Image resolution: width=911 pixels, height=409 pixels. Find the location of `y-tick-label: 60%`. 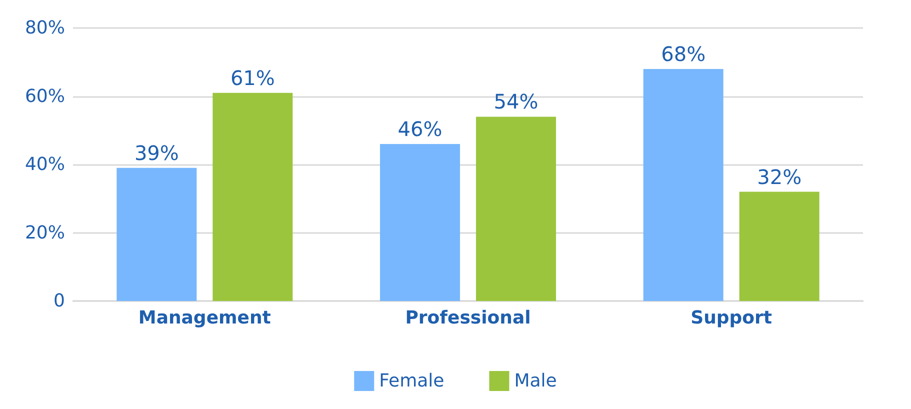

y-tick-label: 60% is located at coordinates (44, 96).